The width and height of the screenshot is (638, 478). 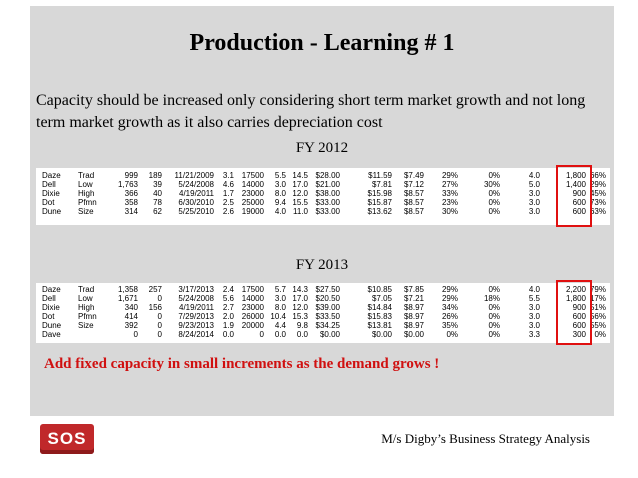 I want to click on table-cell: $7.49, so click(x=413, y=175).